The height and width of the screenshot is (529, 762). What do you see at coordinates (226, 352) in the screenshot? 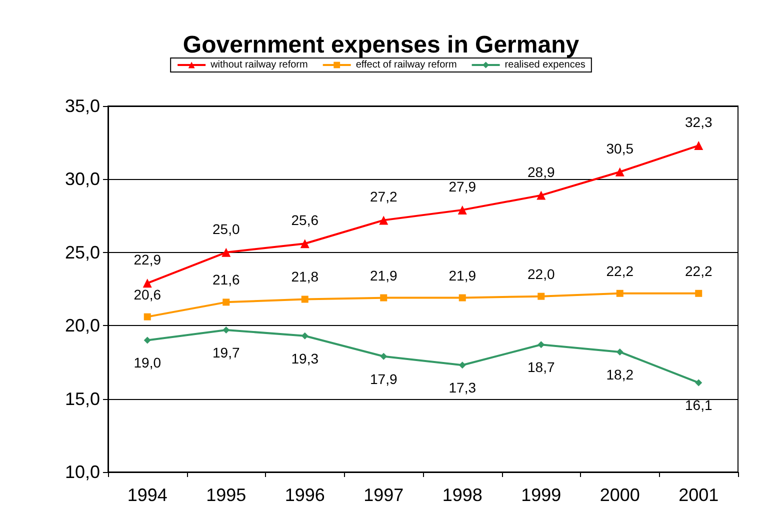
I see `data-label: 19,7` at bounding box center [226, 352].